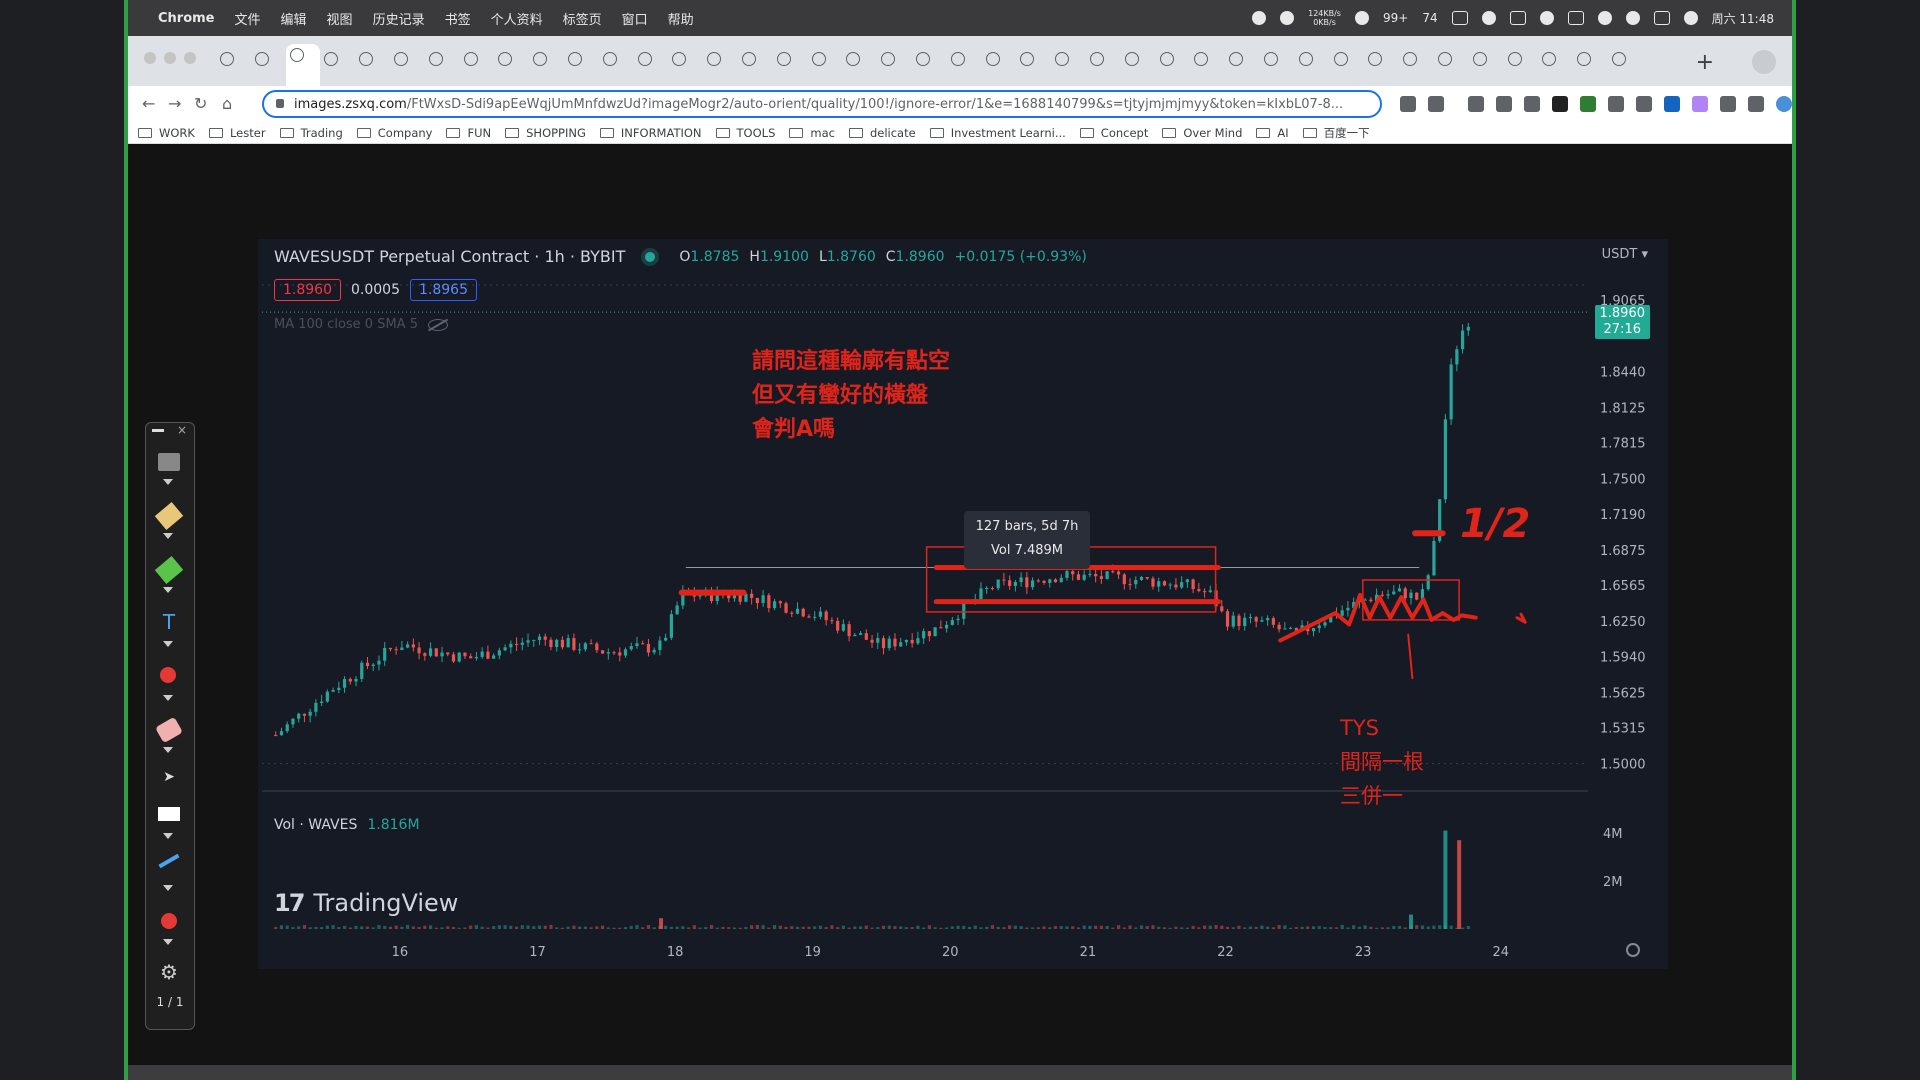 The height and width of the screenshot is (1080, 1920). Describe the element at coordinates (190, 58) in the screenshot. I see `zoom-window-button` at that location.